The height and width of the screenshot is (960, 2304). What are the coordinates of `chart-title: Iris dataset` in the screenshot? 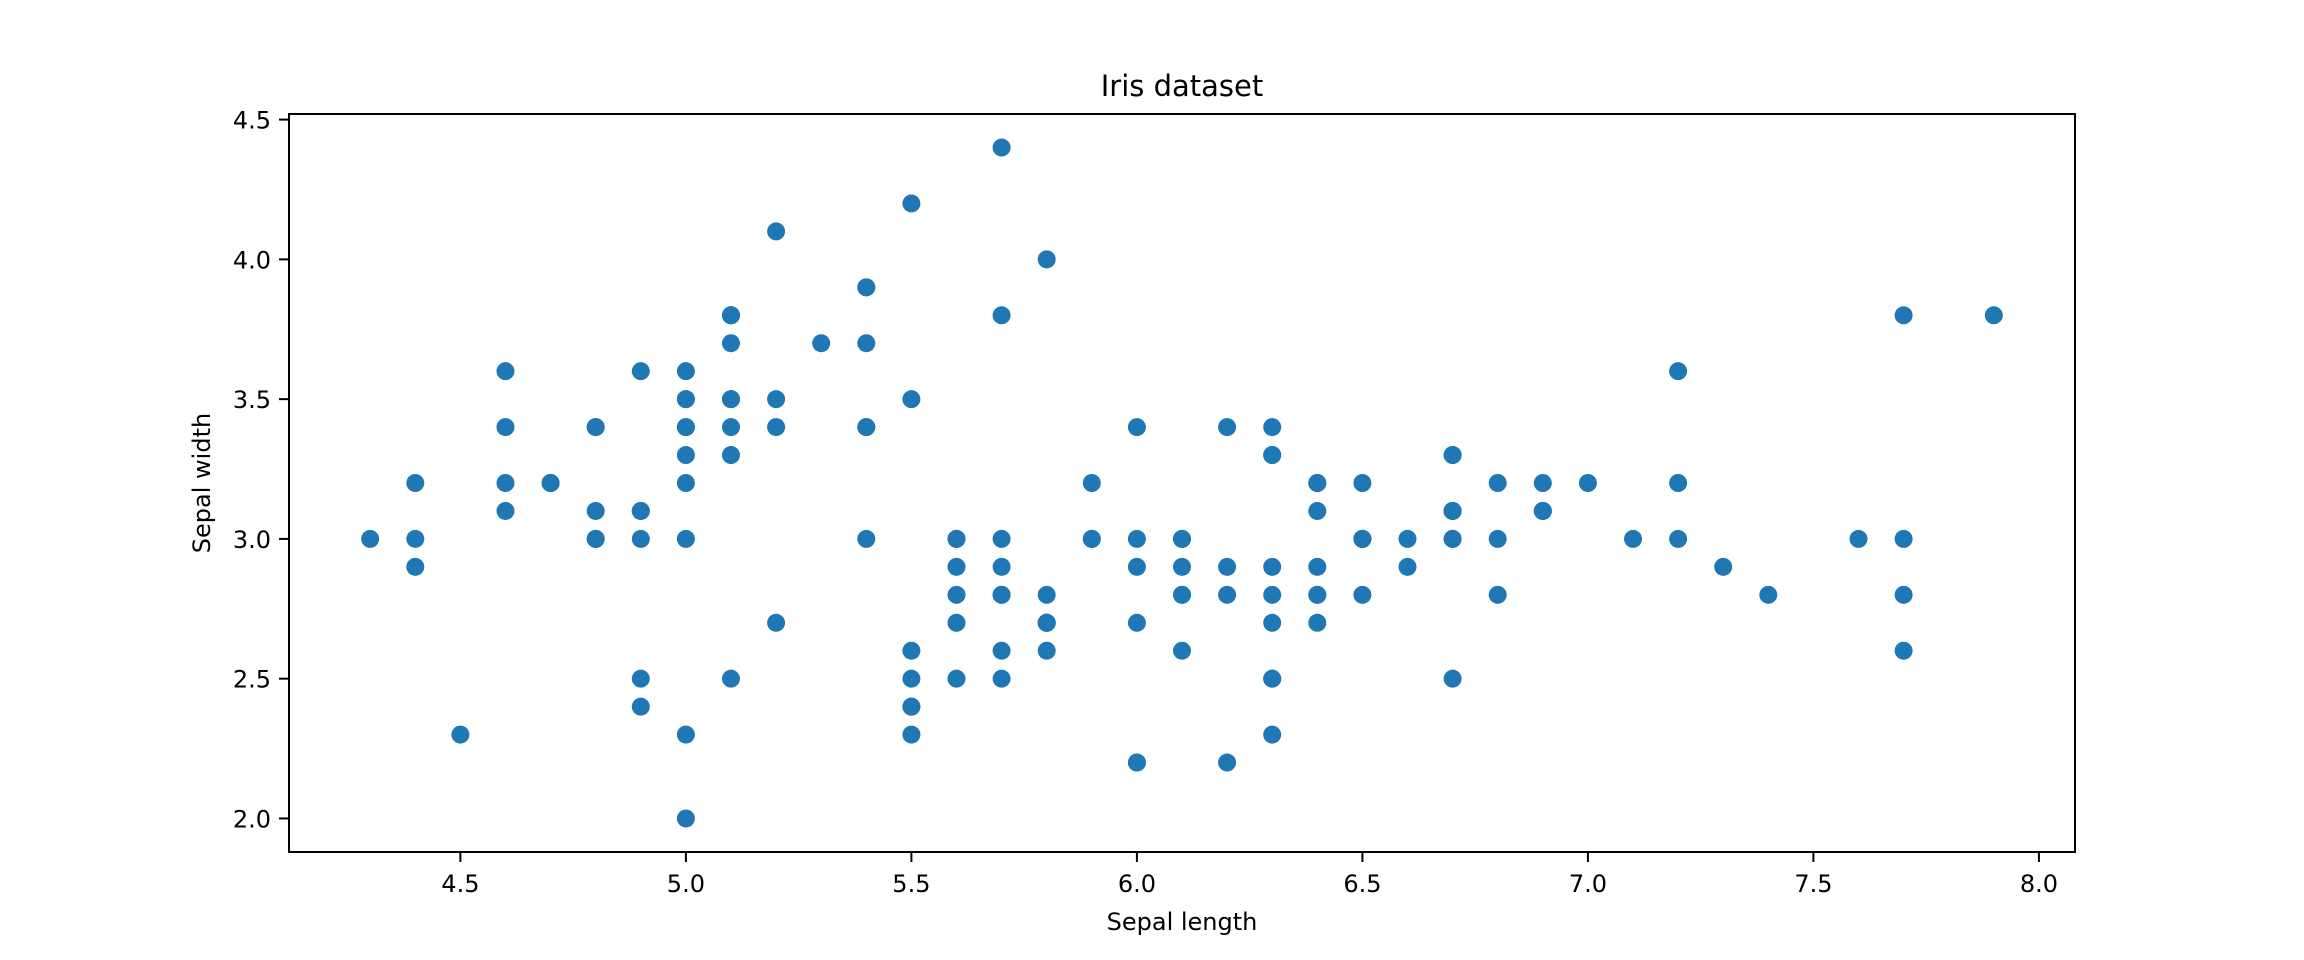 It's located at (1182, 86).